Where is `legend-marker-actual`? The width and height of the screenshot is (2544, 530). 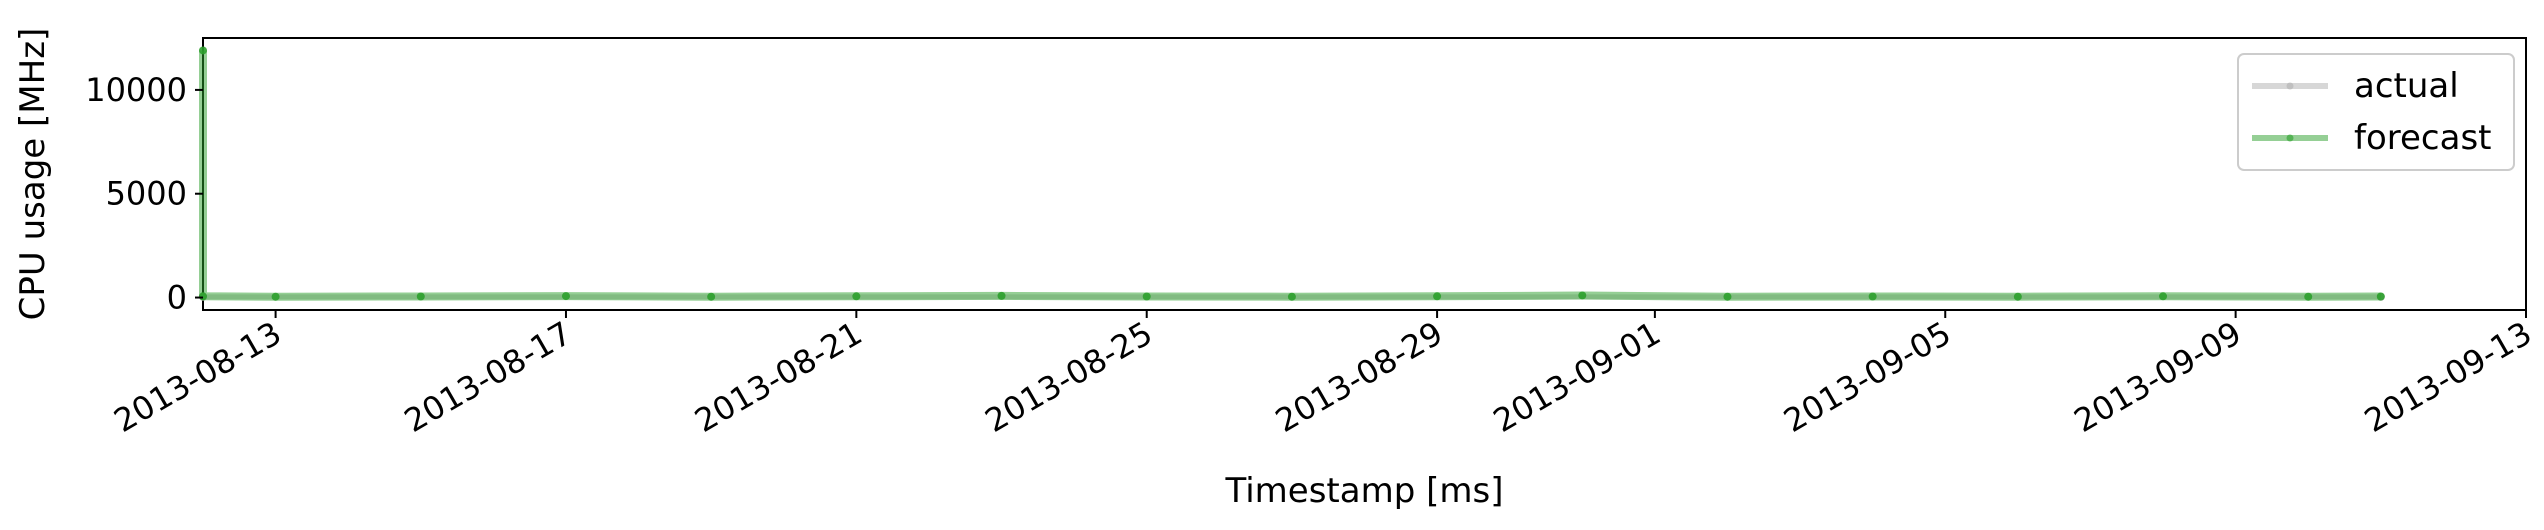 legend-marker-actual is located at coordinates (2290, 86).